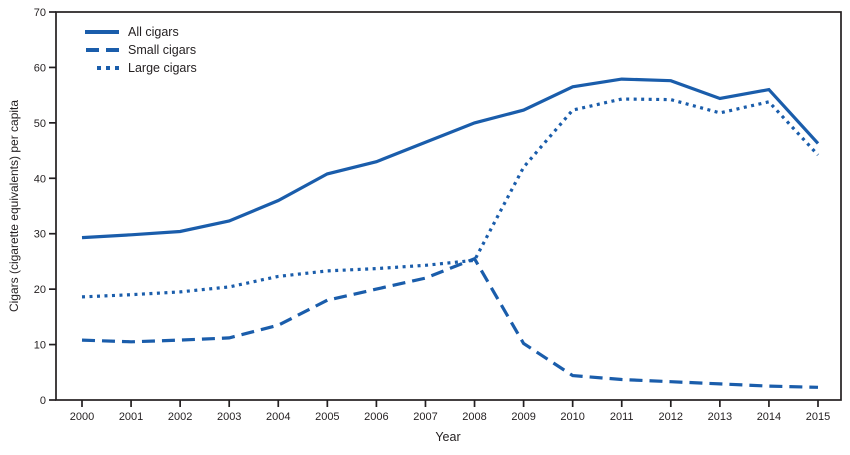 This screenshot has width=850, height=455. I want to click on y-tick-label: 40, so click(40, 179).